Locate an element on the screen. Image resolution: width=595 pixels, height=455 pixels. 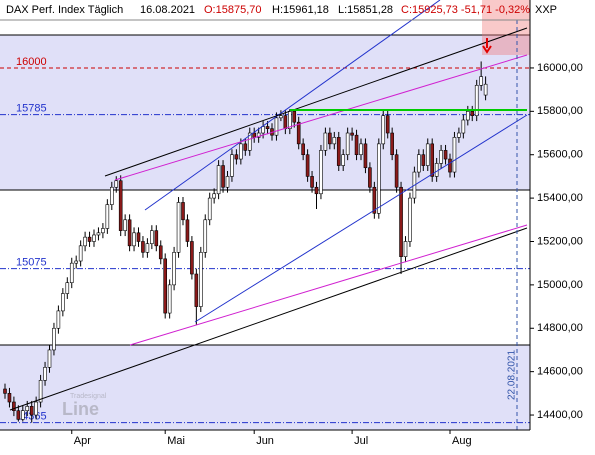
y-tick-label: 14800,00 is located at coordinates (560, 328).